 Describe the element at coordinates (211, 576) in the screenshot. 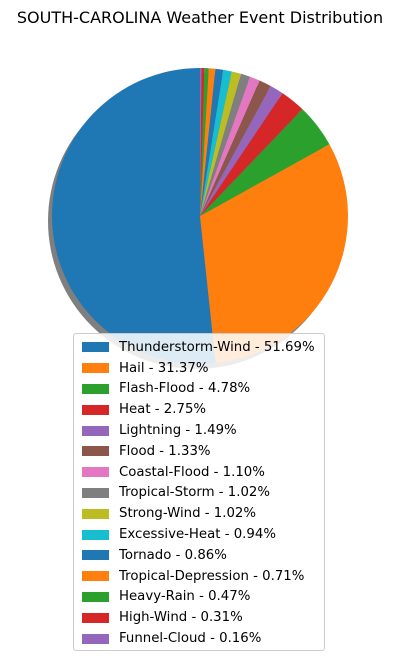

I see `legend-label: Tropical-Depression - 0.71%` at that location.